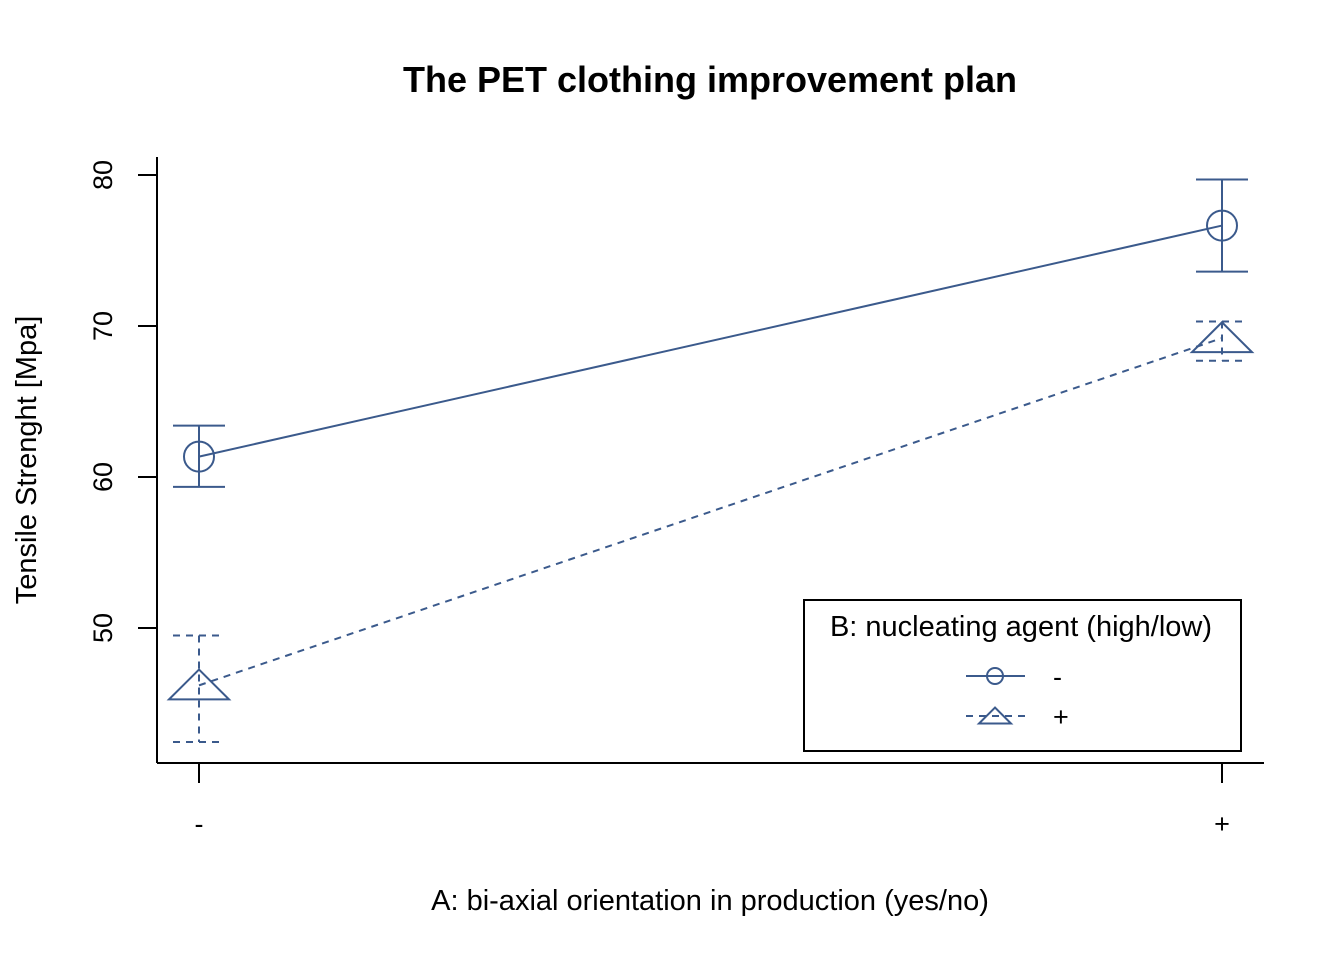 Image resolution: width=1344 pixels, height=960 pixels. Describe the element at coordinates (1057, 677) in the screenshot. I see `legend-label: -` at that location.